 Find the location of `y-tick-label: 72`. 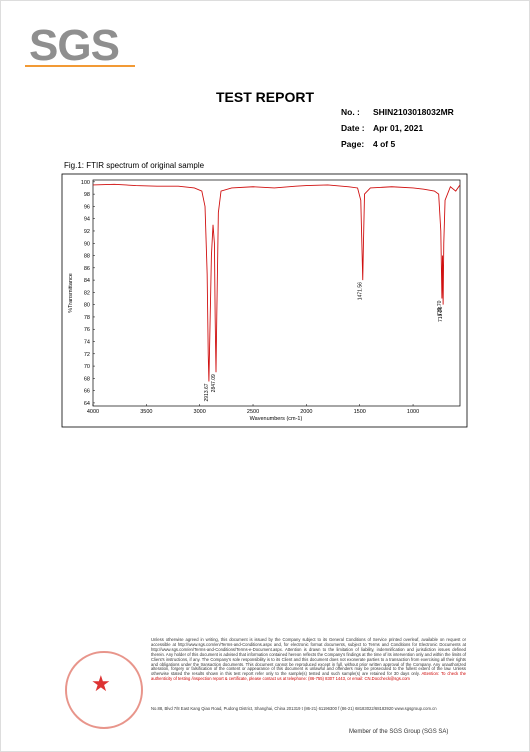

y-tick-label: 72 is located at coordinates (87, 355).